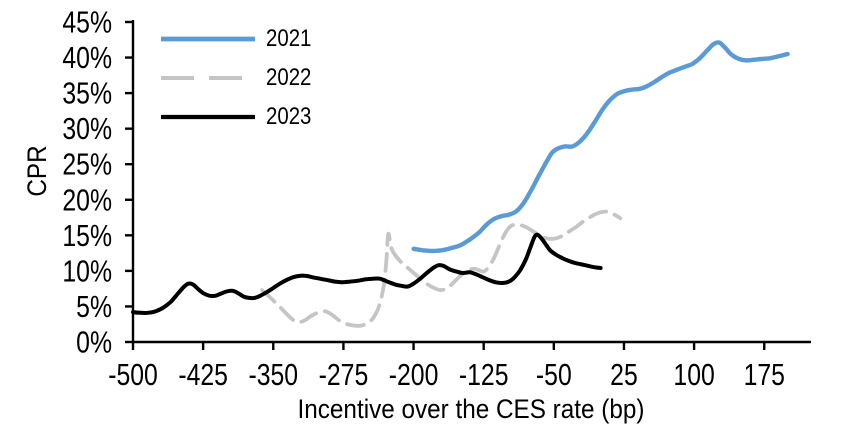 Image resolution: width=852 pixels, height=429 pixels. What do you see at coordinates (87, 235) in the screenshot?
I see `y-axis-tick-label: 15%` at bounding box center [87, 235].